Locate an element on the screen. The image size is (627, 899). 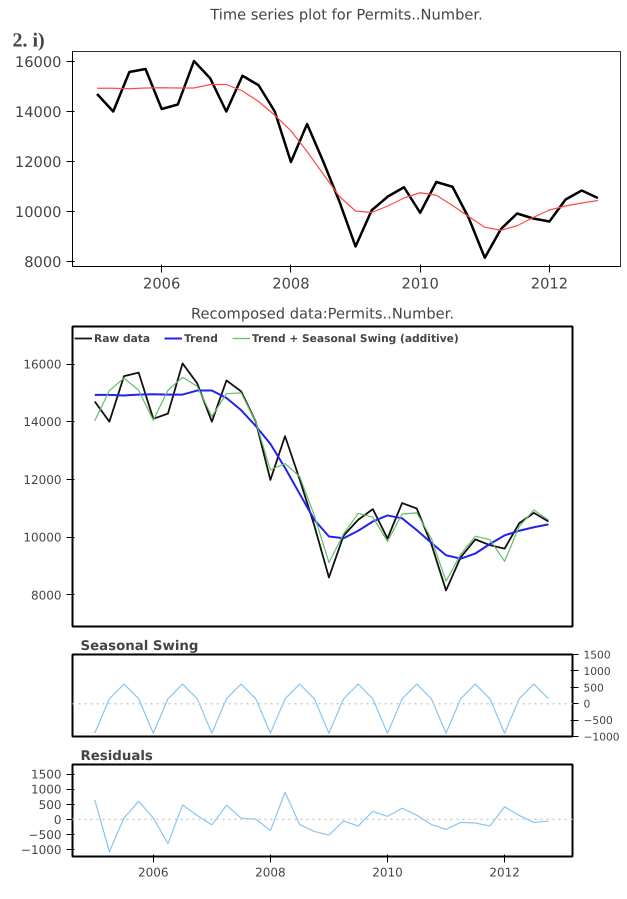
y2-tick-label: 500 is located at coordinates (594, 687).